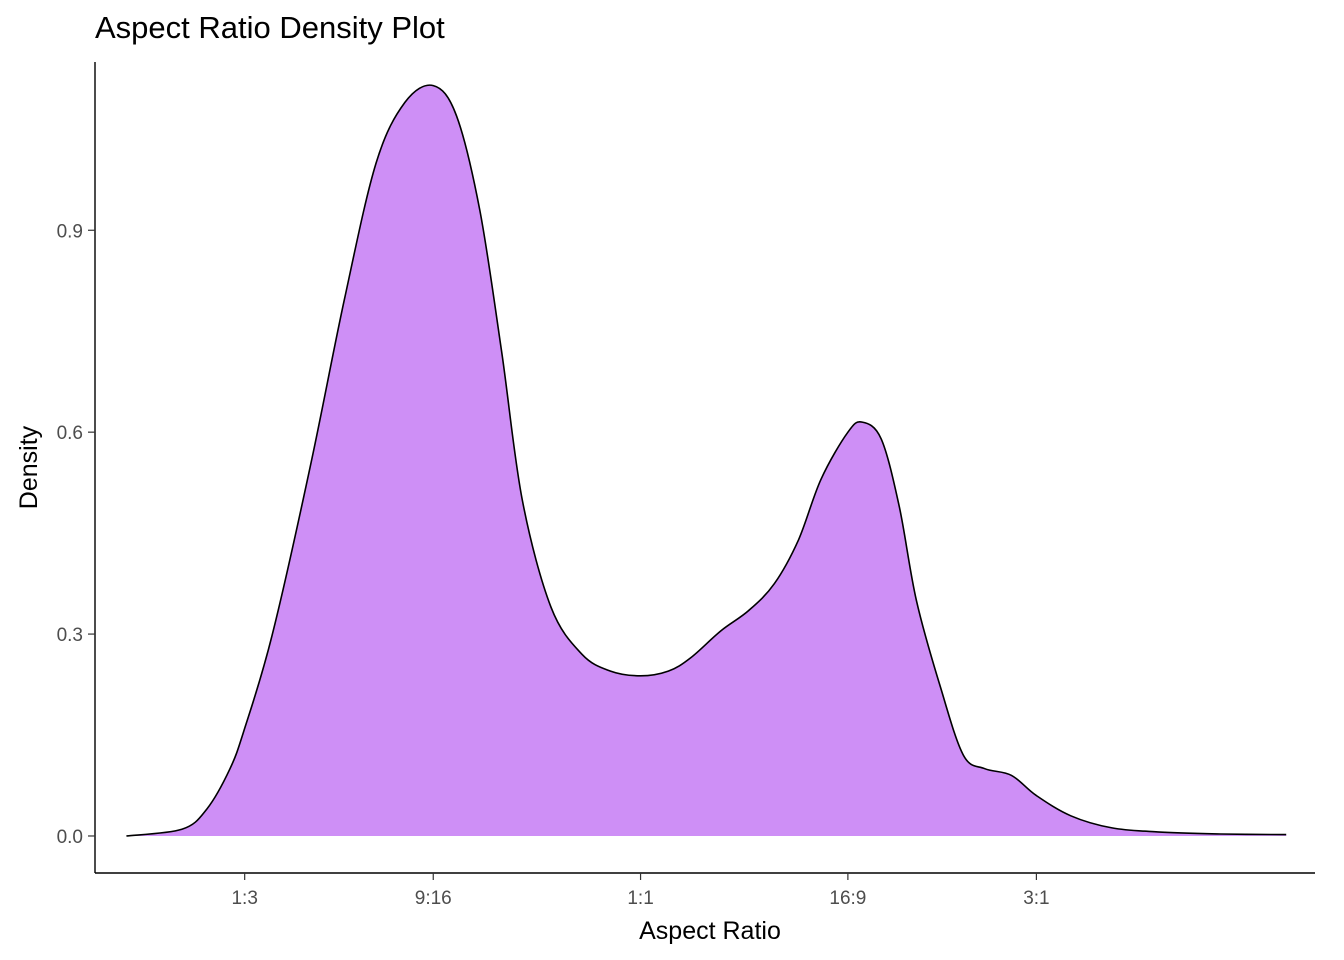 Image resolution: width=1344 pixels, height=960 pixels. I want to click on y-tick-label: 0.9, so click(70, 231).